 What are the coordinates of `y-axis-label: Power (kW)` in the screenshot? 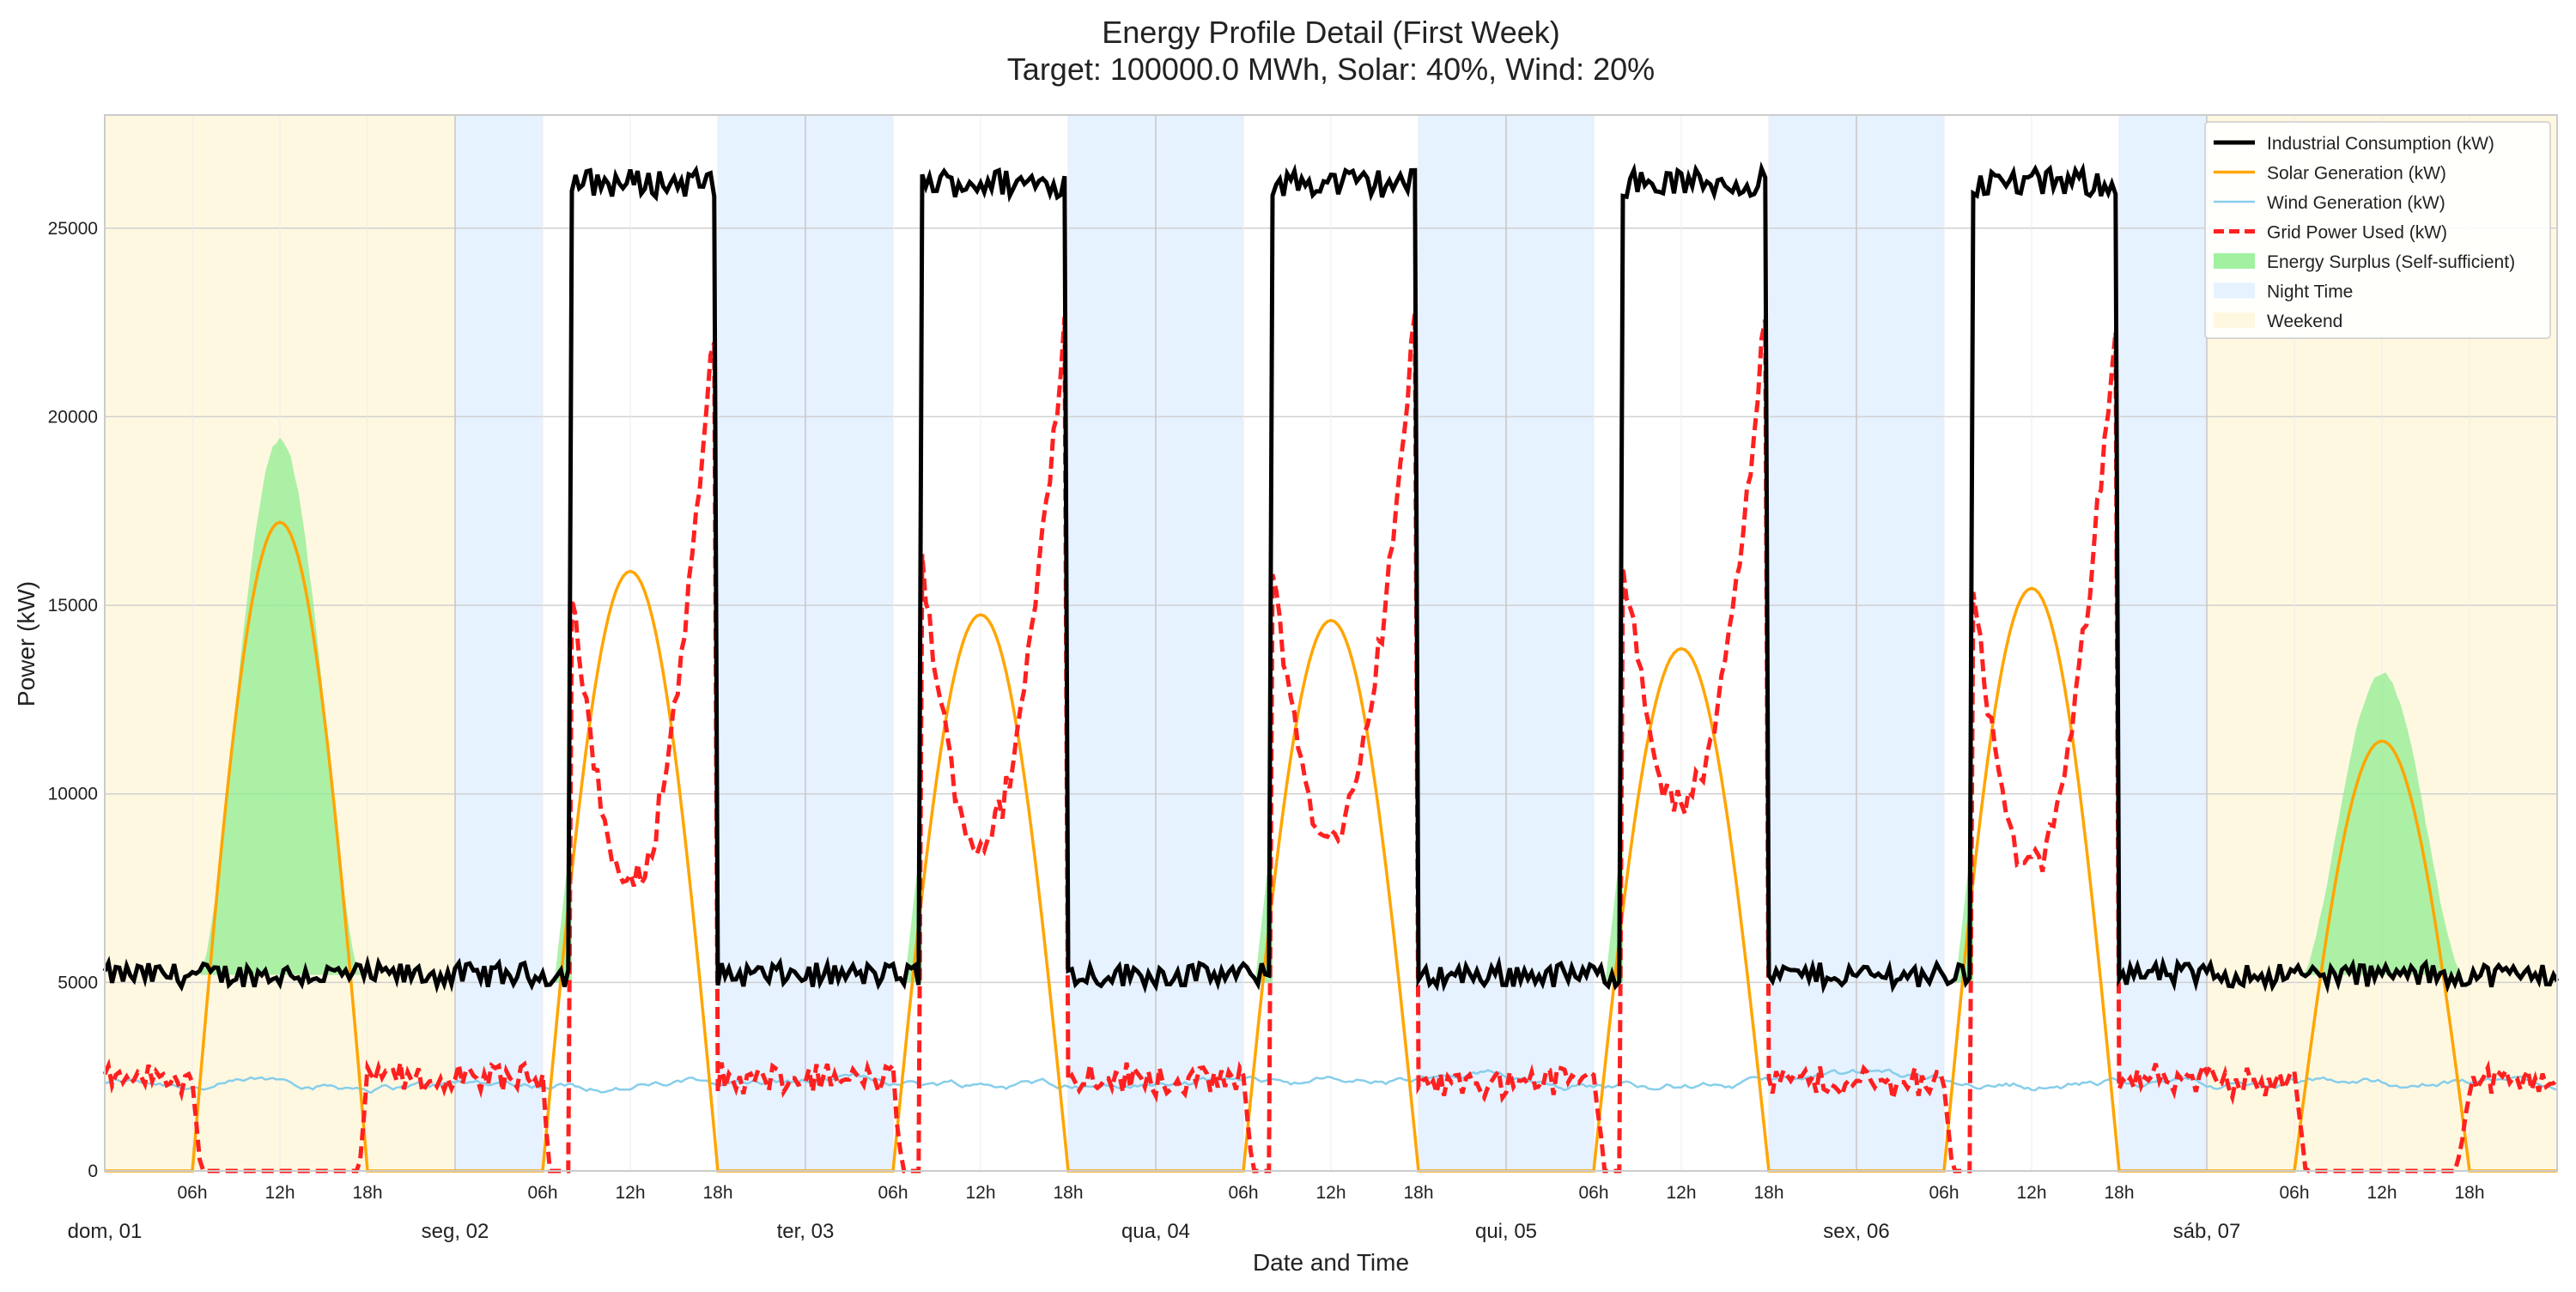 It's located at (26, 644).